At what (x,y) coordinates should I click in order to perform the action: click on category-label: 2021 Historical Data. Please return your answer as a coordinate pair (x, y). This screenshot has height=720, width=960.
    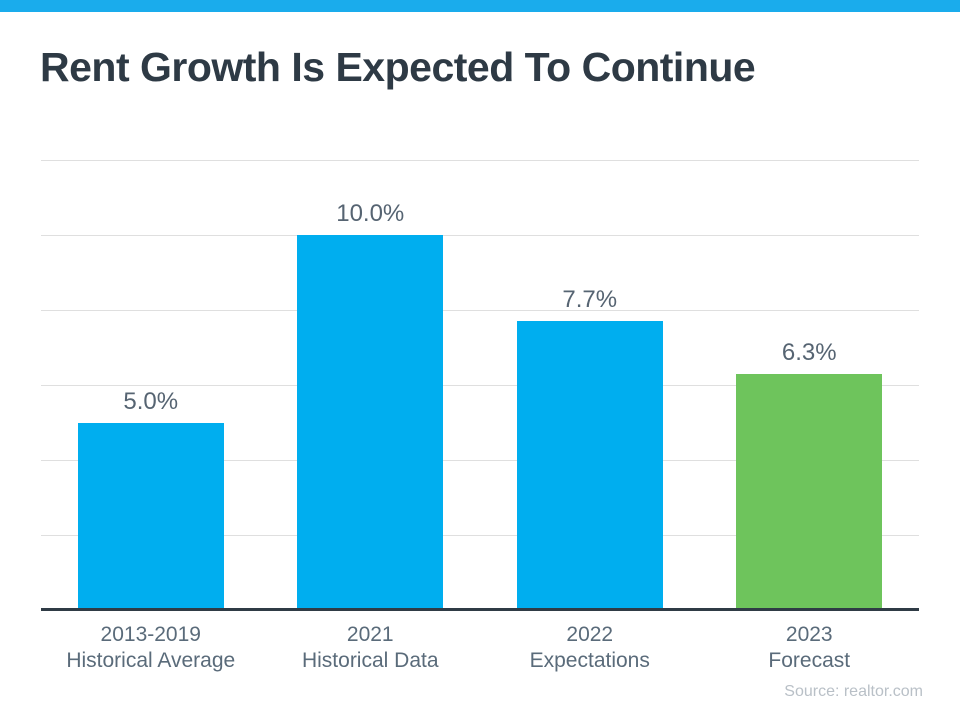
    Looking at the image, I should click on (371, 648).